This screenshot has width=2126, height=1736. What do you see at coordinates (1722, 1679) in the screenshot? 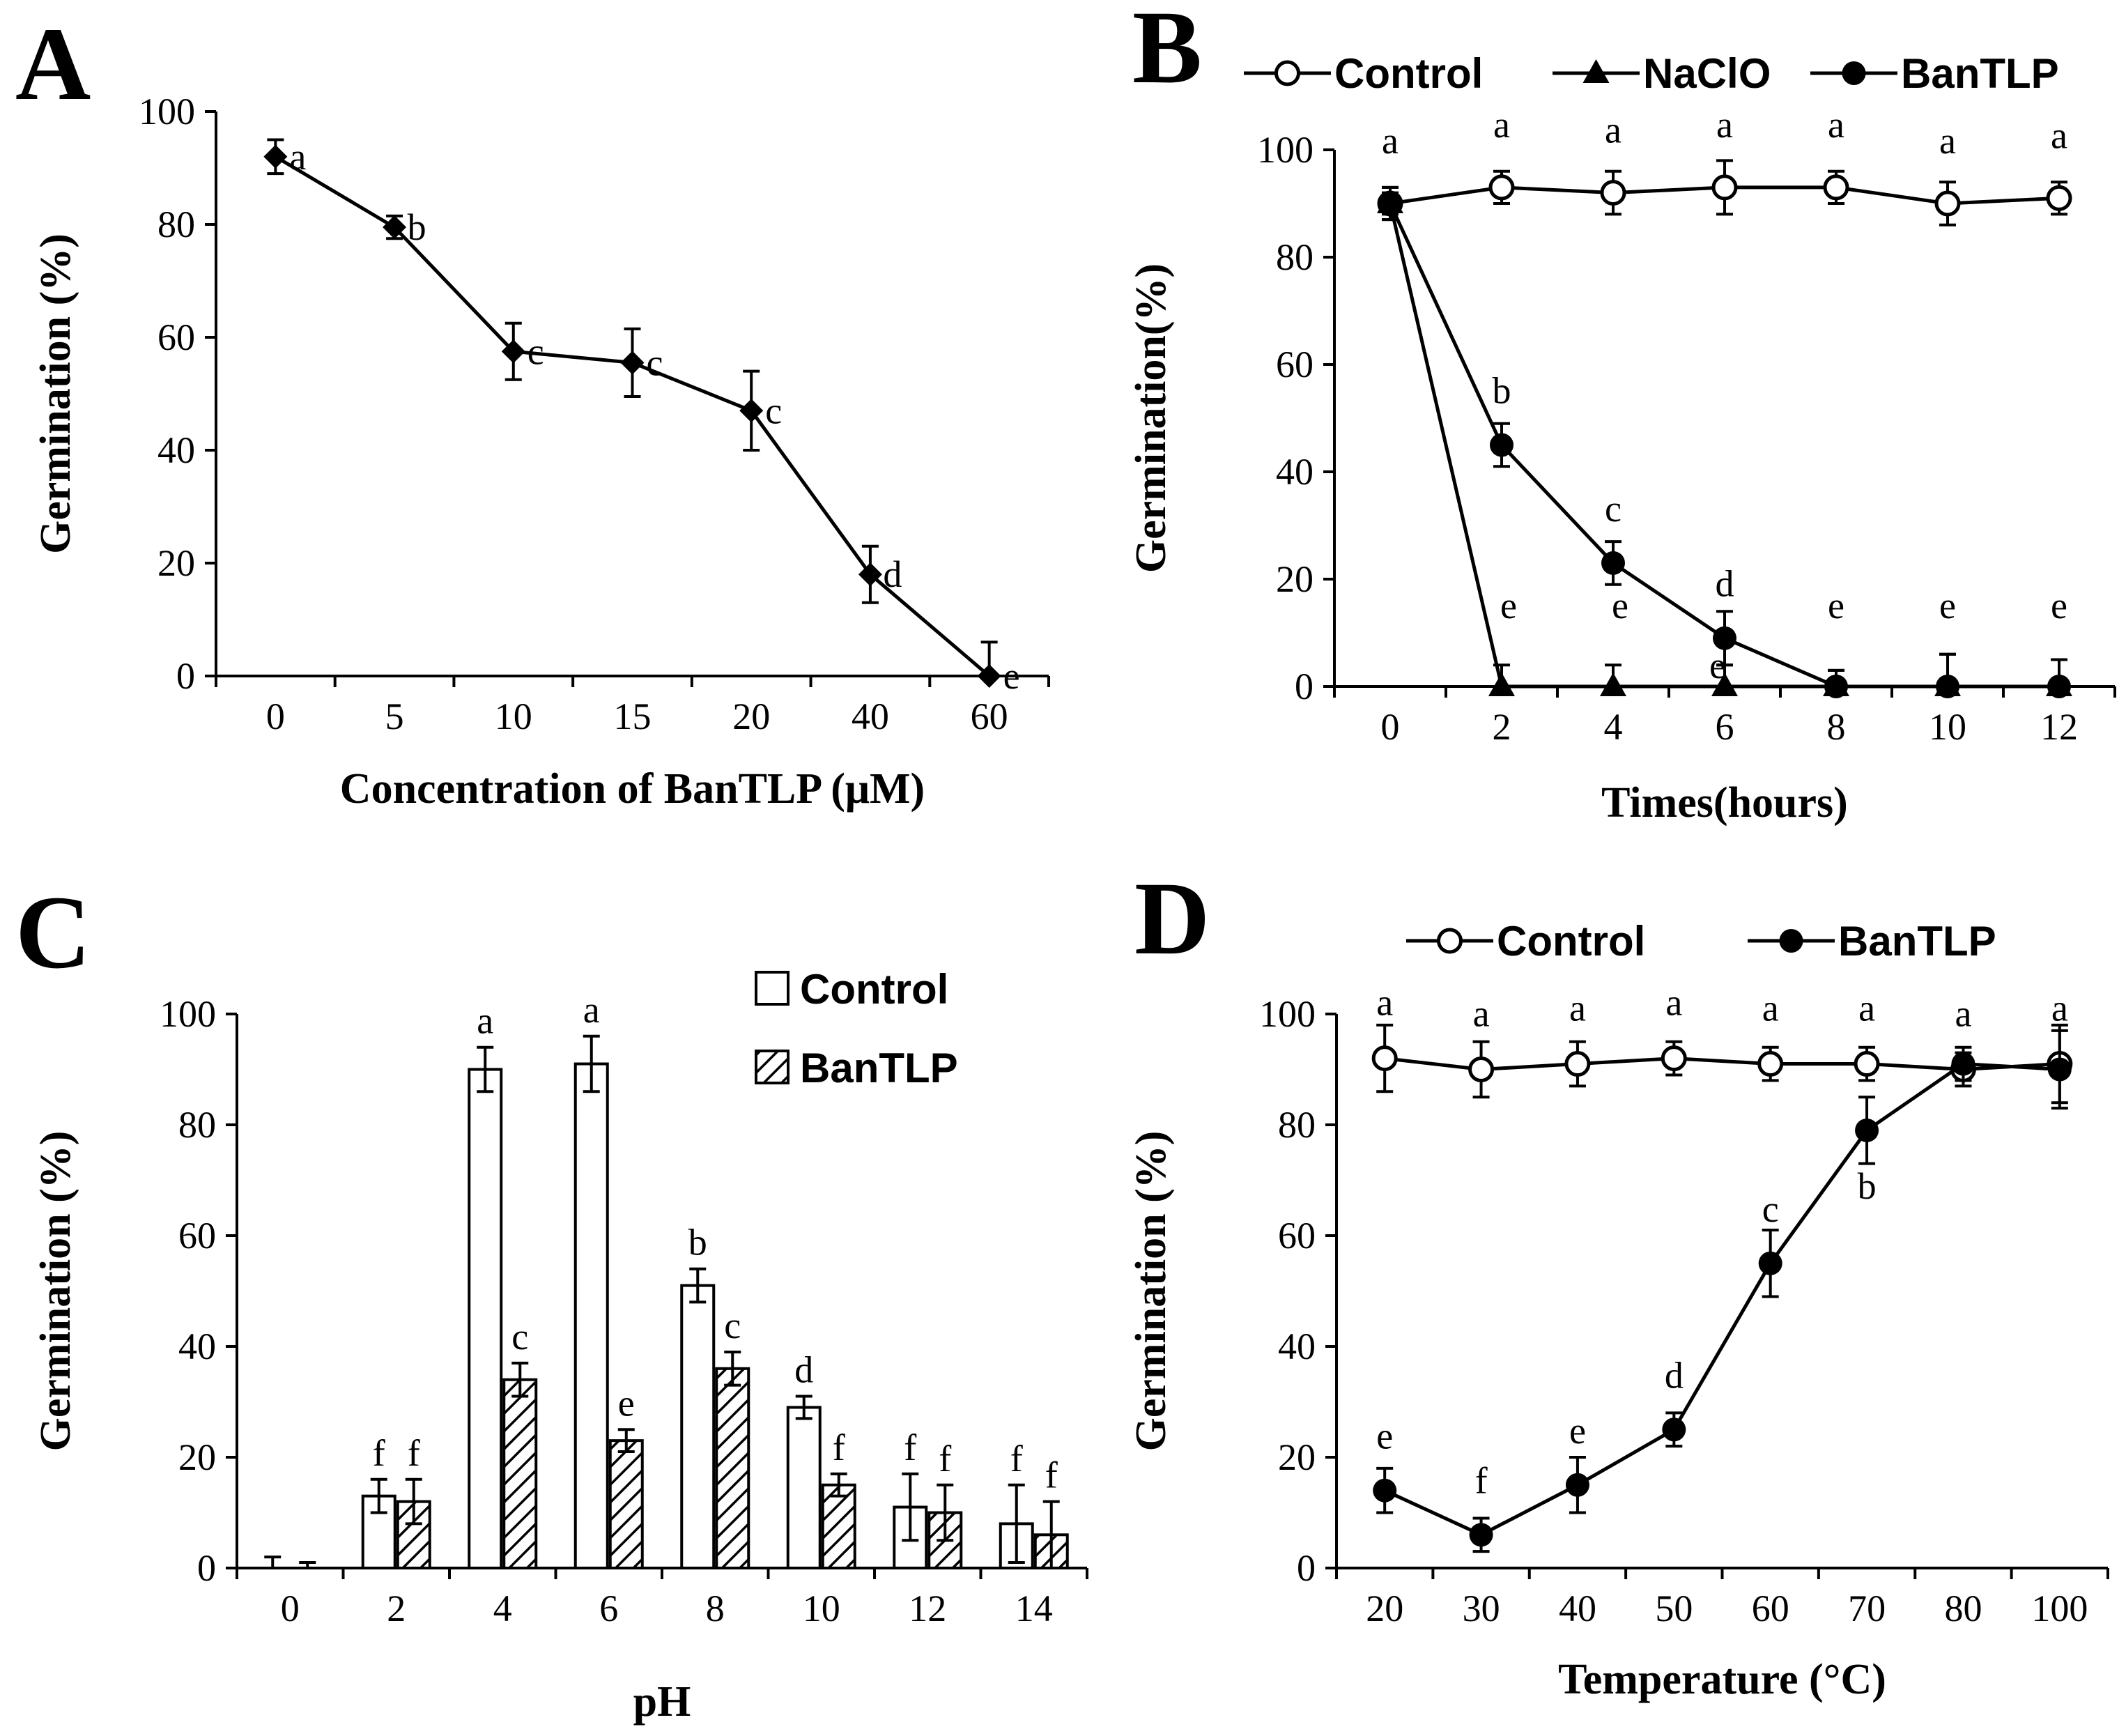
I see `x-axis-title: Temperature (°C)` at bounding box center [1722, 1679].